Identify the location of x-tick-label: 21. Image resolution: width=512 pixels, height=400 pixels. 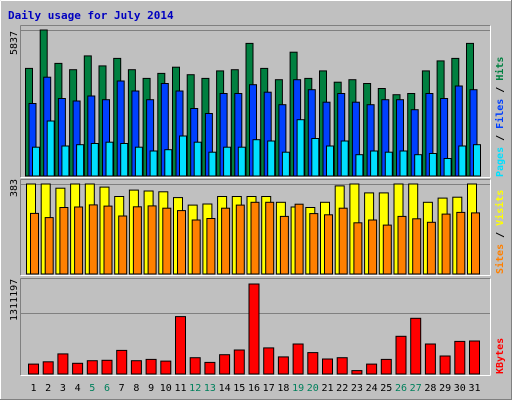
(327, 388).